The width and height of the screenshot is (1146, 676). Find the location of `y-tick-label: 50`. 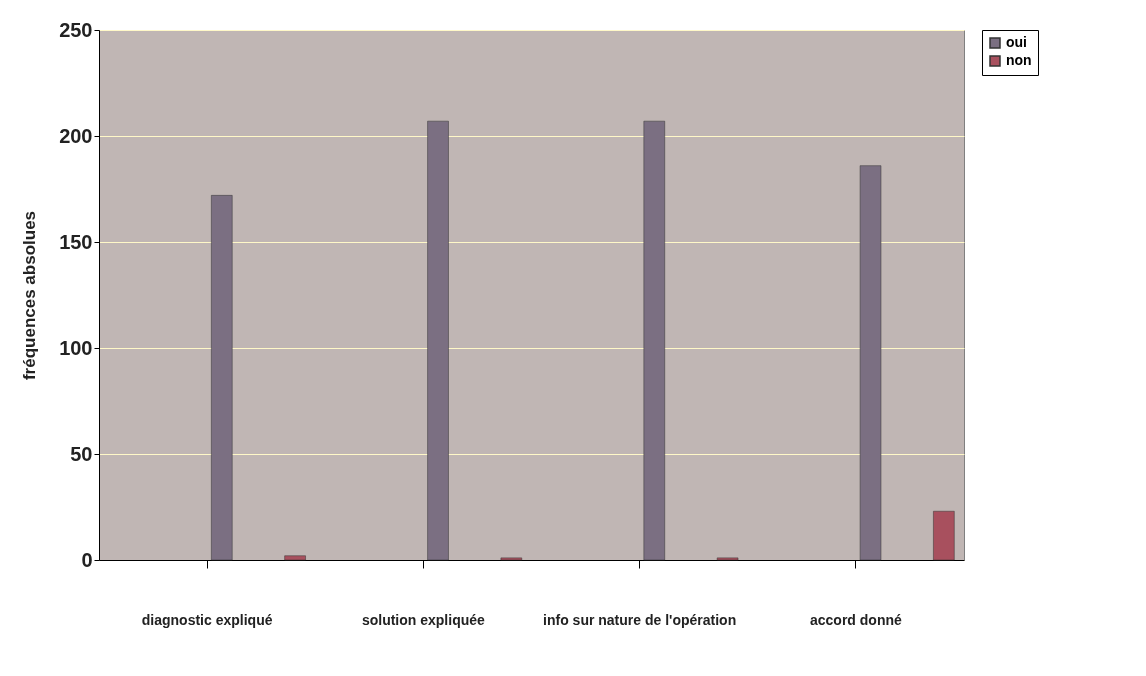

y-tick-label: 50 is located at coordinates (81, 453).